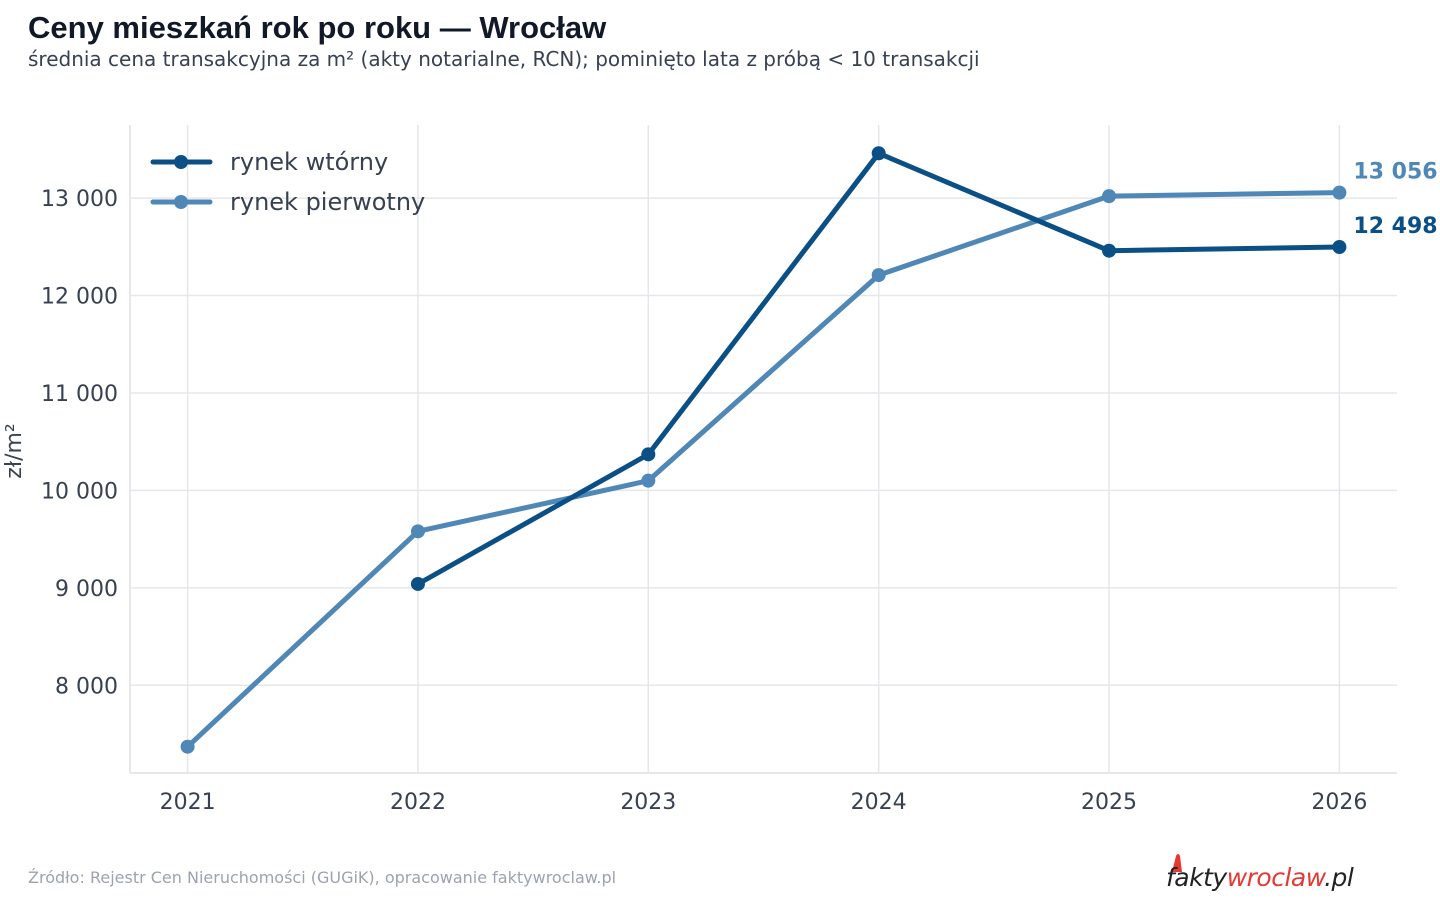 The height and width of the screenshot is (900, 1440). What do you see at coordinates (188, 802) in the screenshot?
I see `x-tick-label: 2021` at bounding box center [188, 802].